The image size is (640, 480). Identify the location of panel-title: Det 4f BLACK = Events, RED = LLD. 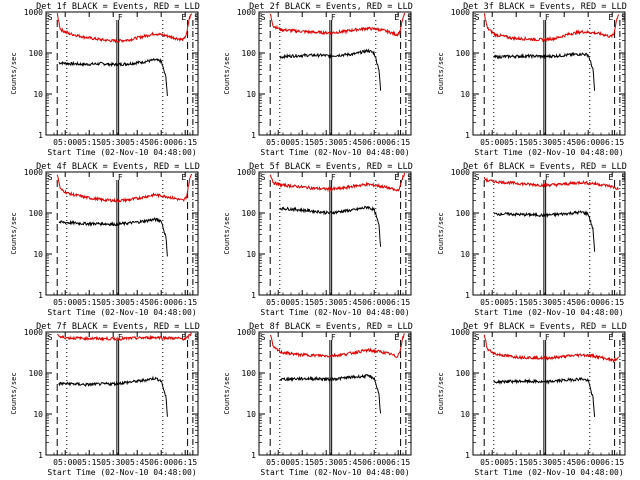
(118, 167).